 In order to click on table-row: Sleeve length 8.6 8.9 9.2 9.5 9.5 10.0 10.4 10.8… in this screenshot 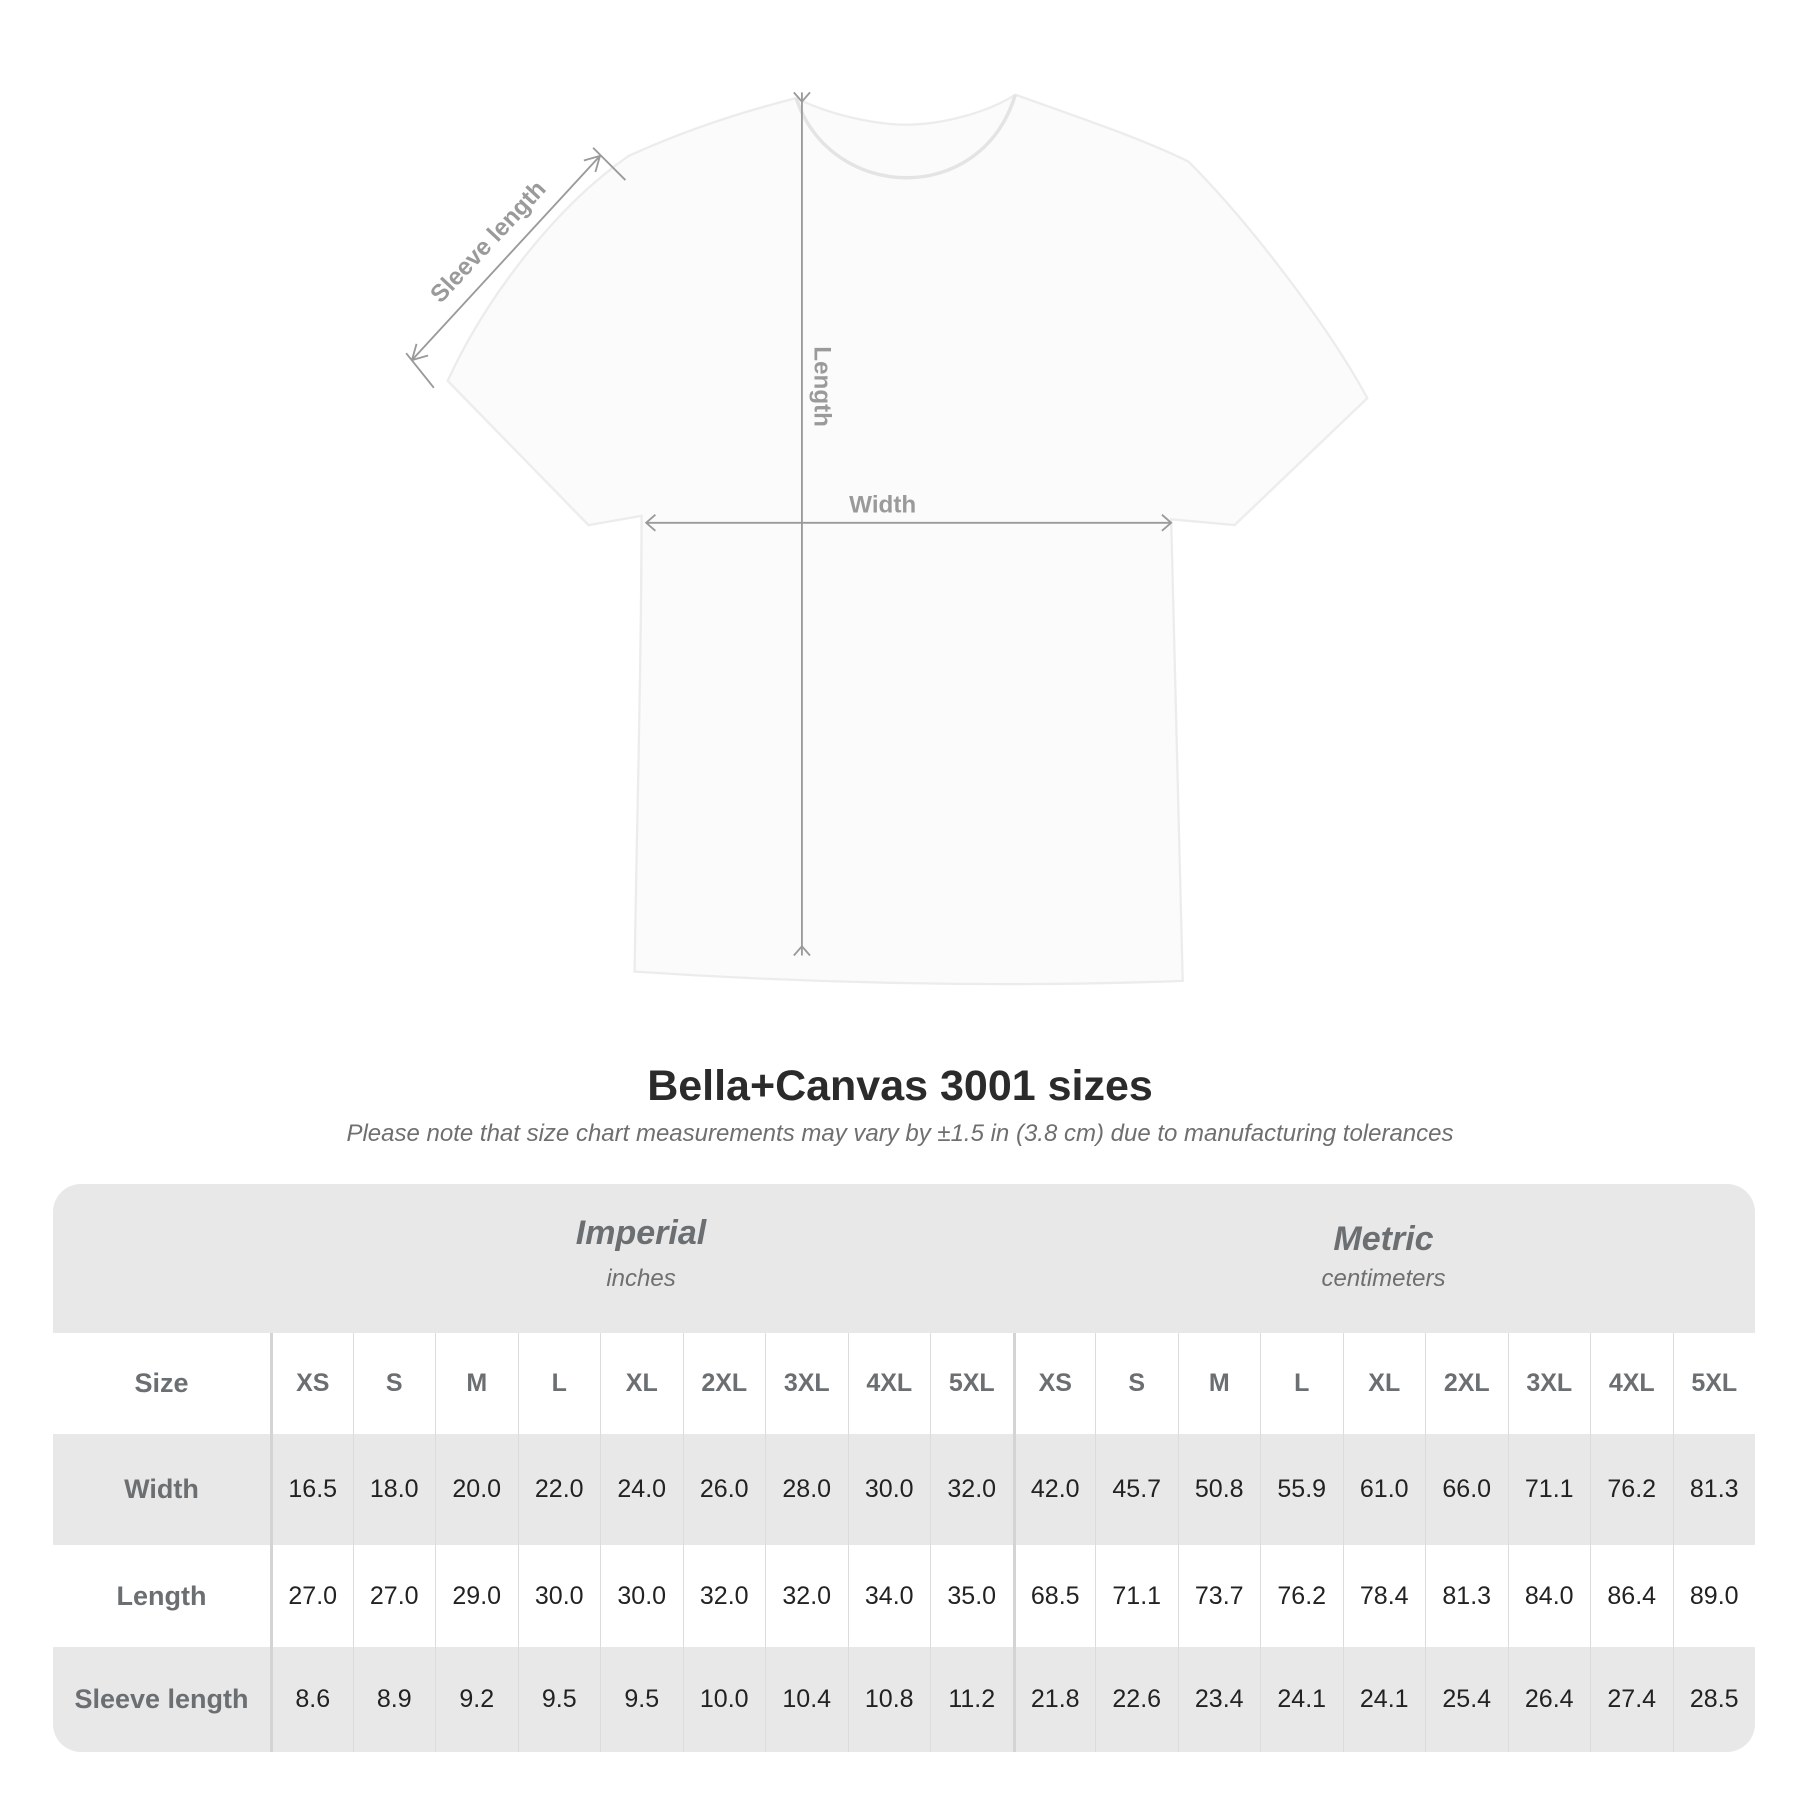, I will do `click(904, 1699)`.